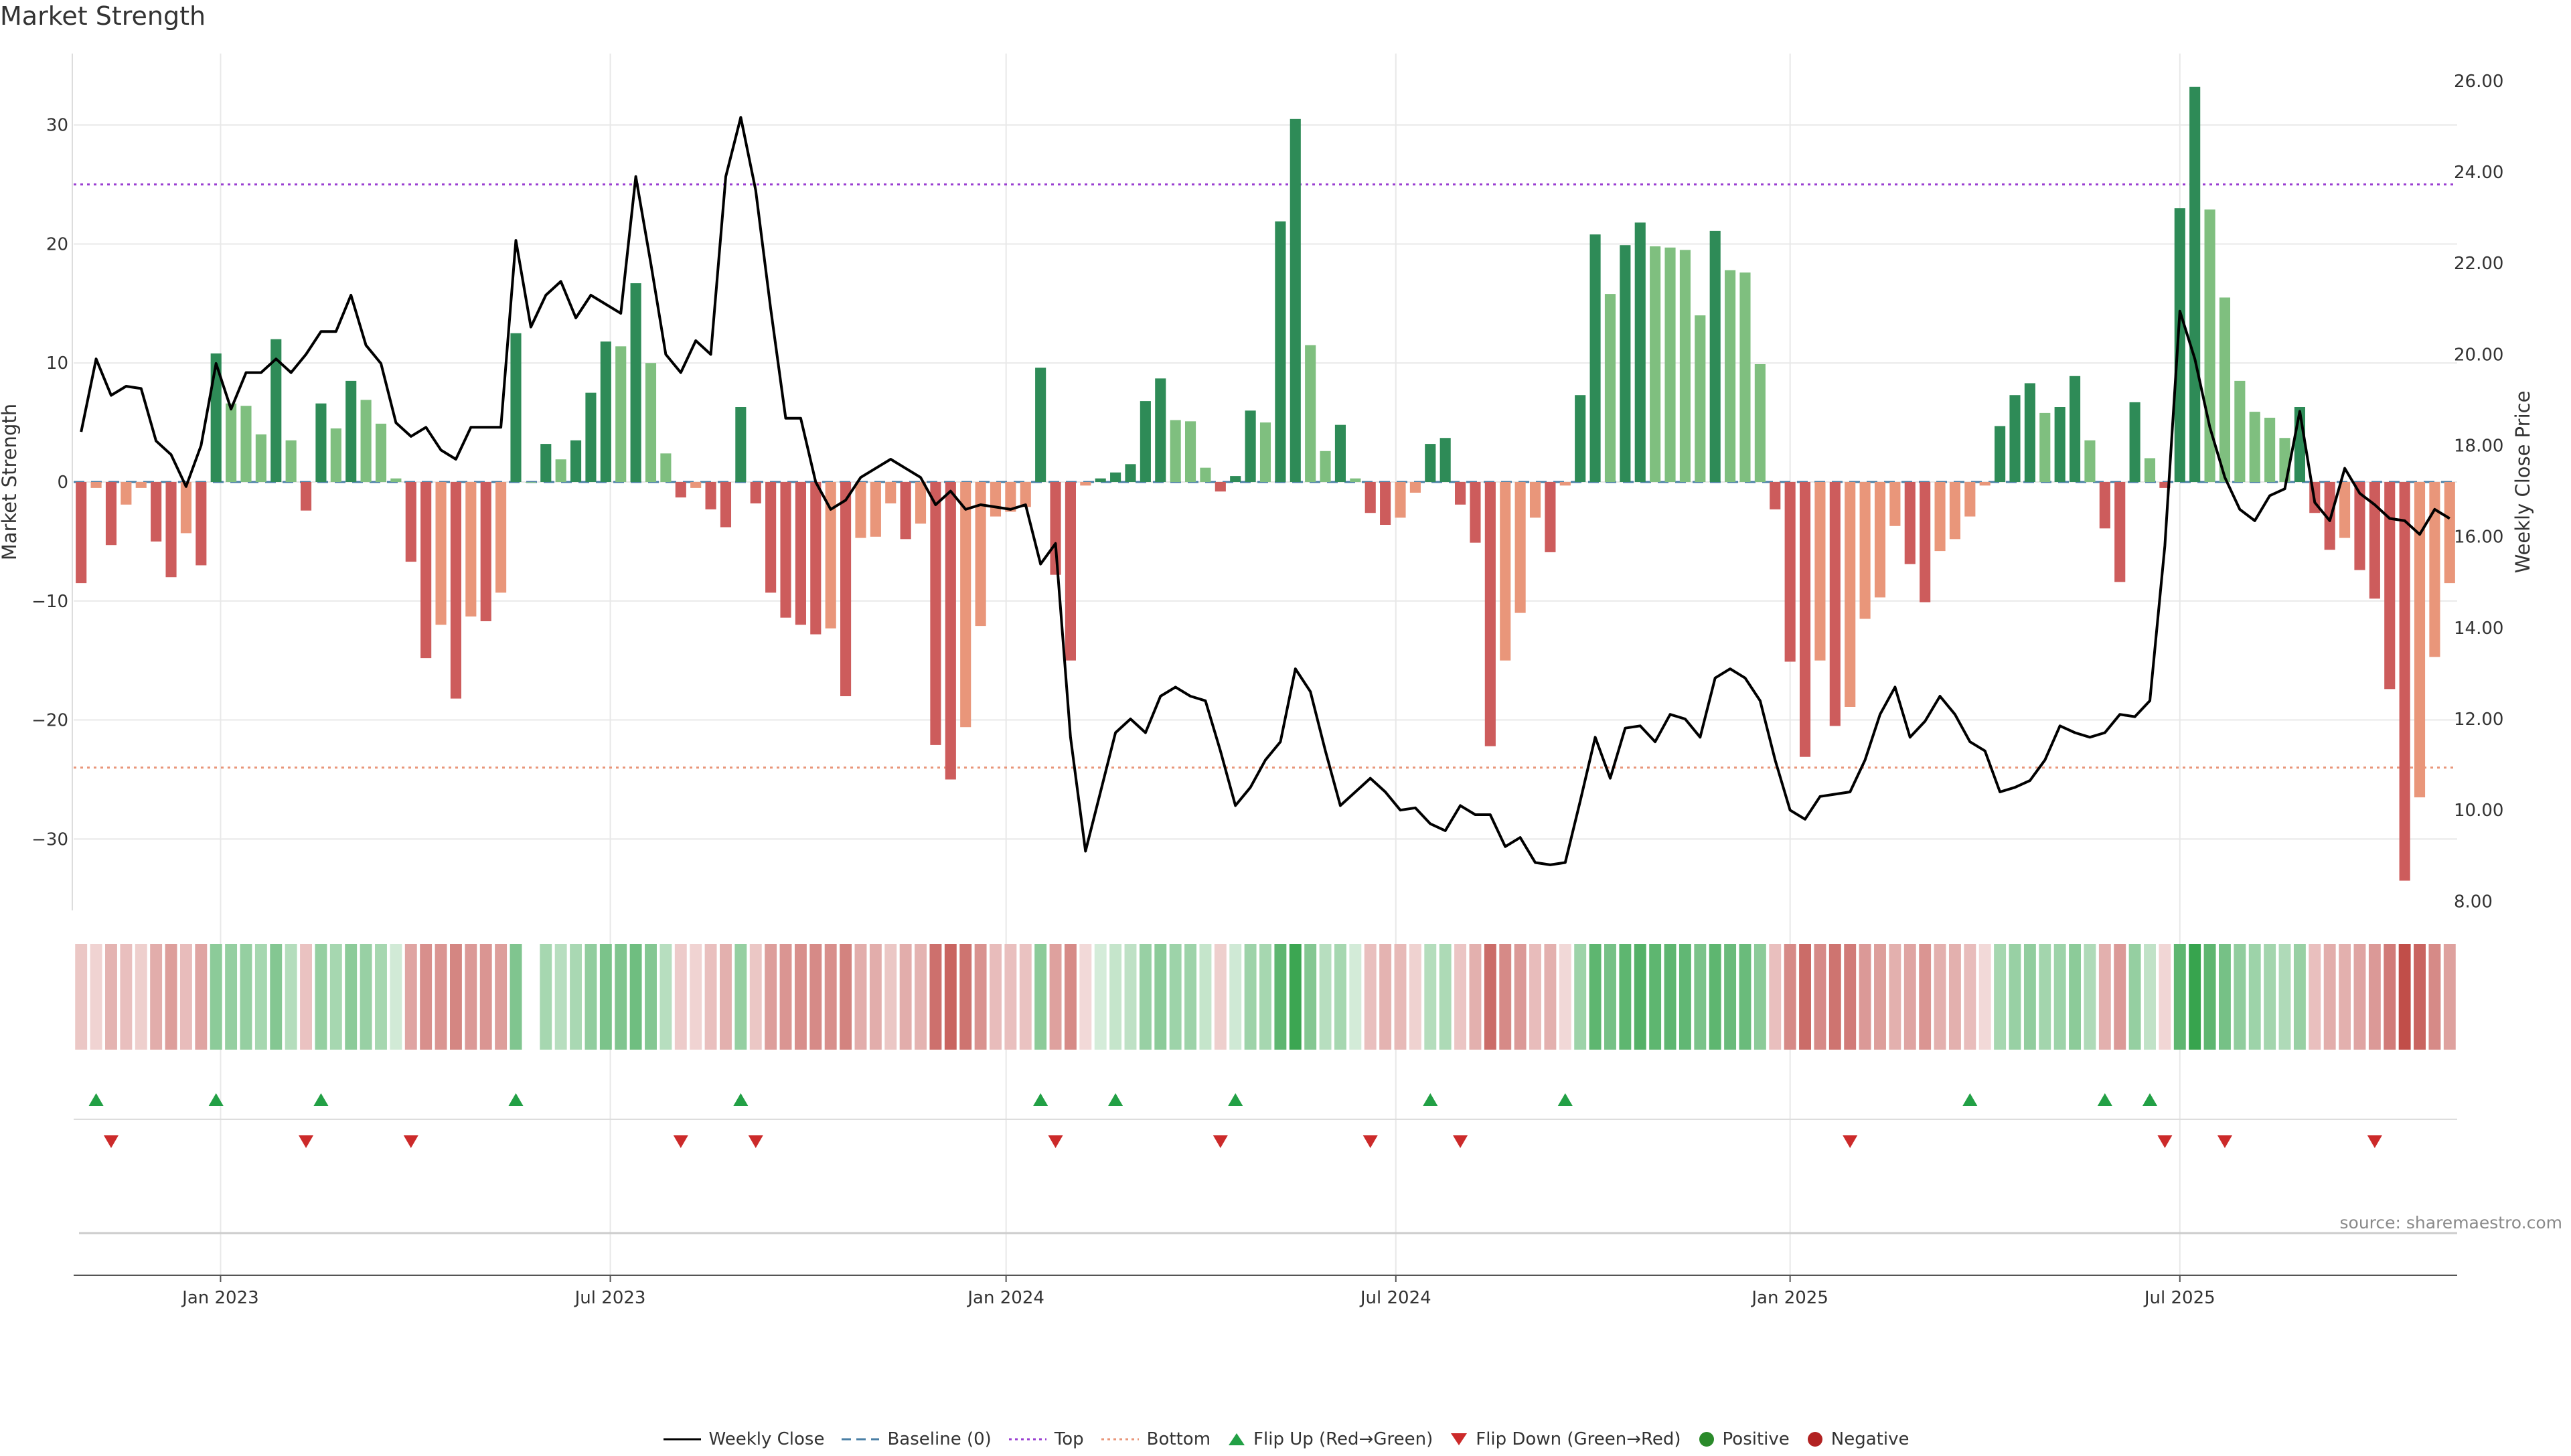 The width and height of the screenshot is (2571, 1456). I want to click on legend-label: Bottom, so click(1178, 1439).